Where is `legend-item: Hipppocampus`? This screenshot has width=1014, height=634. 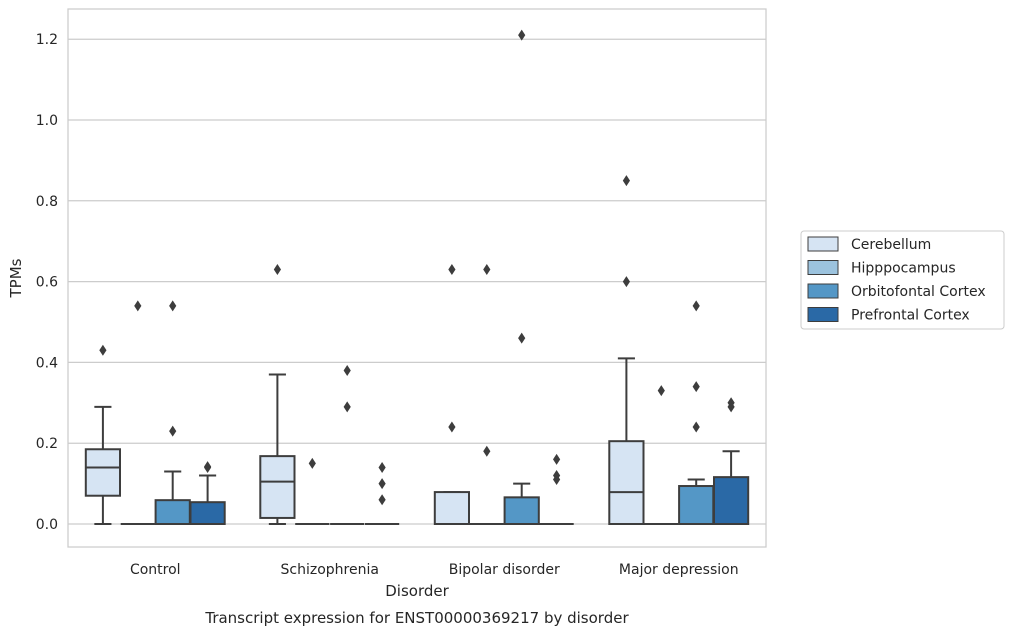 legend-item: Hipppocampus is located at coordinates (881, 268).